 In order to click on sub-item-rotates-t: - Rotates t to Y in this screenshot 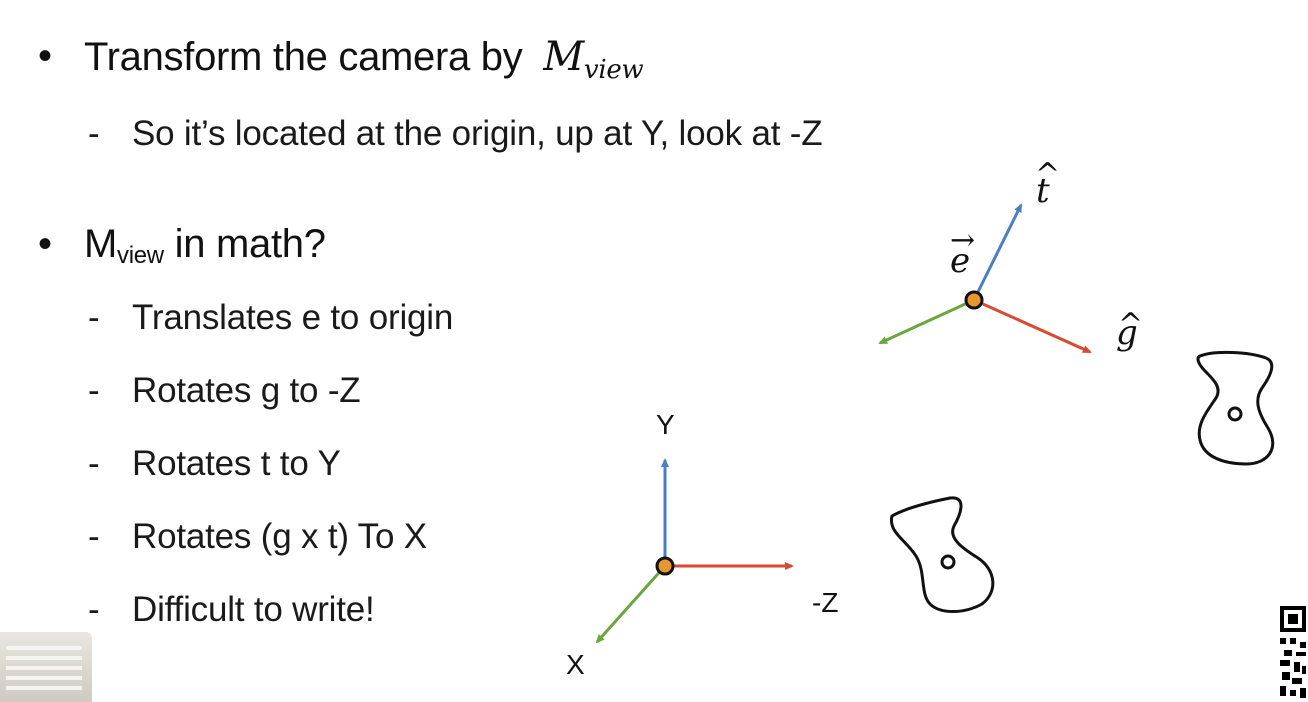, I will do `click(214, 464)`.